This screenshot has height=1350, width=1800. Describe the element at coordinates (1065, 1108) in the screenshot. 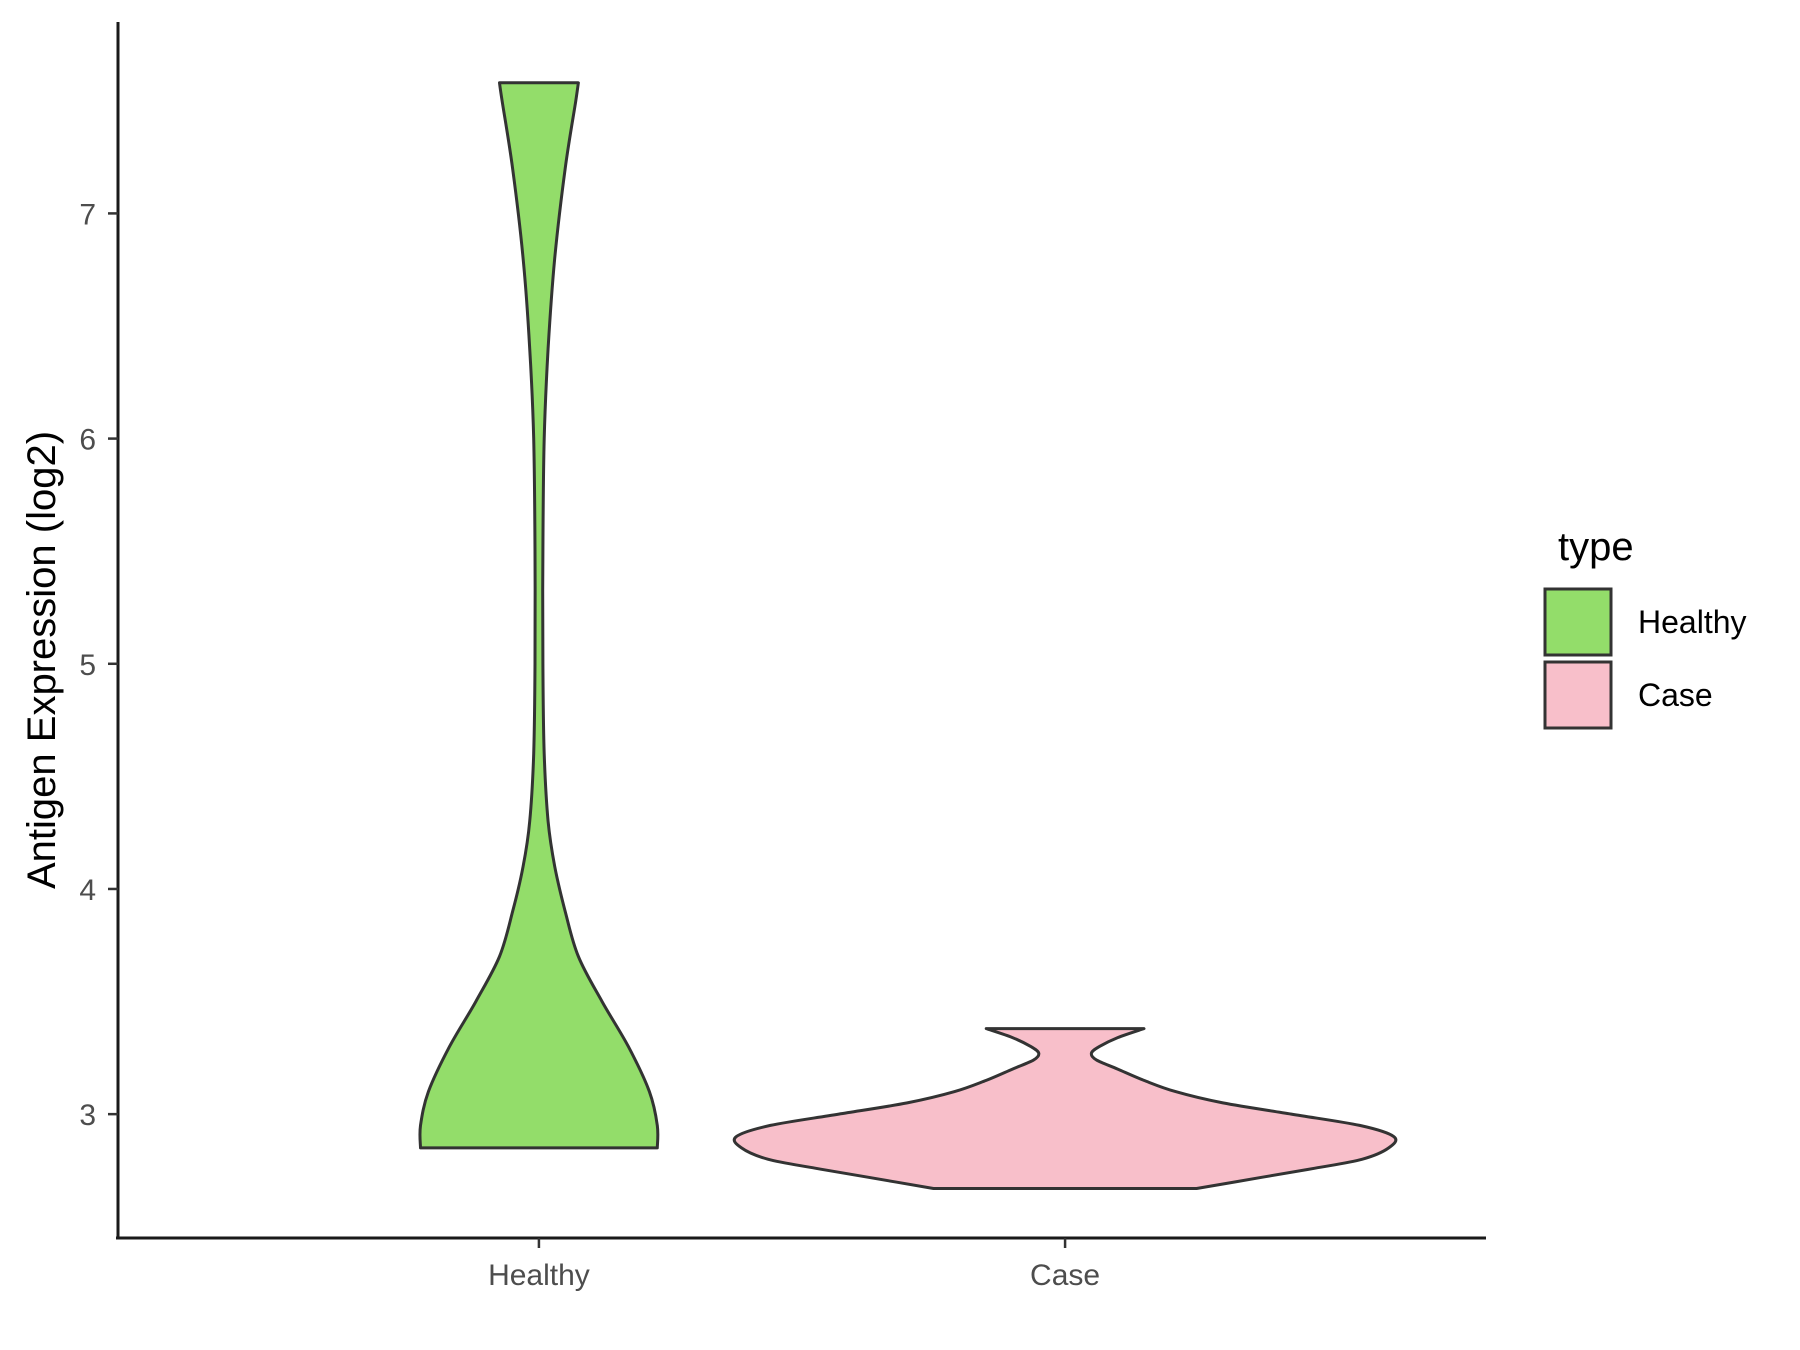

I see `violin-case` at that location.